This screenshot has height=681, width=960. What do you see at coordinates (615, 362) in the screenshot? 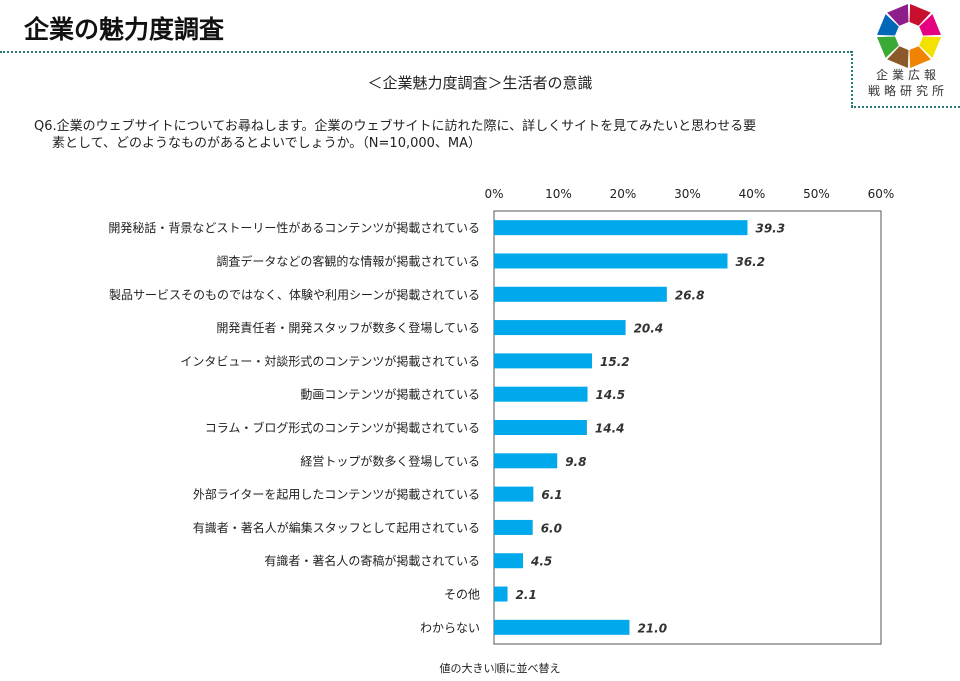
I see `data-label: 15.2` at bounding box center [615, 362].